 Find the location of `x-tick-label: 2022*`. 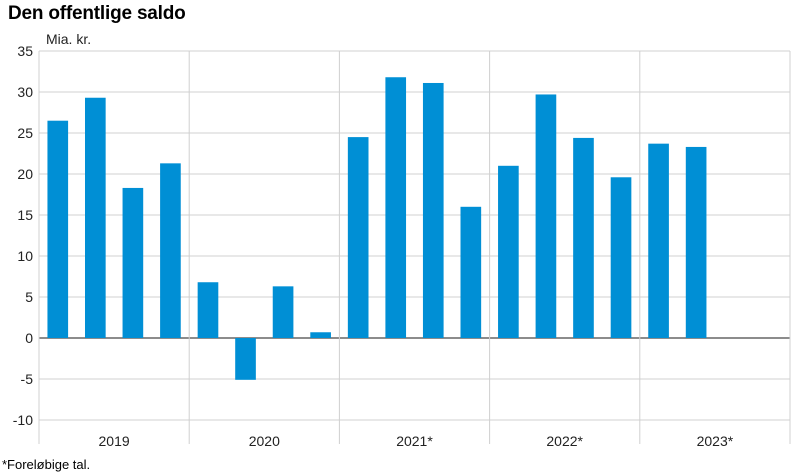

x-tick-label: 2022* is located at coordinates (564, 441).